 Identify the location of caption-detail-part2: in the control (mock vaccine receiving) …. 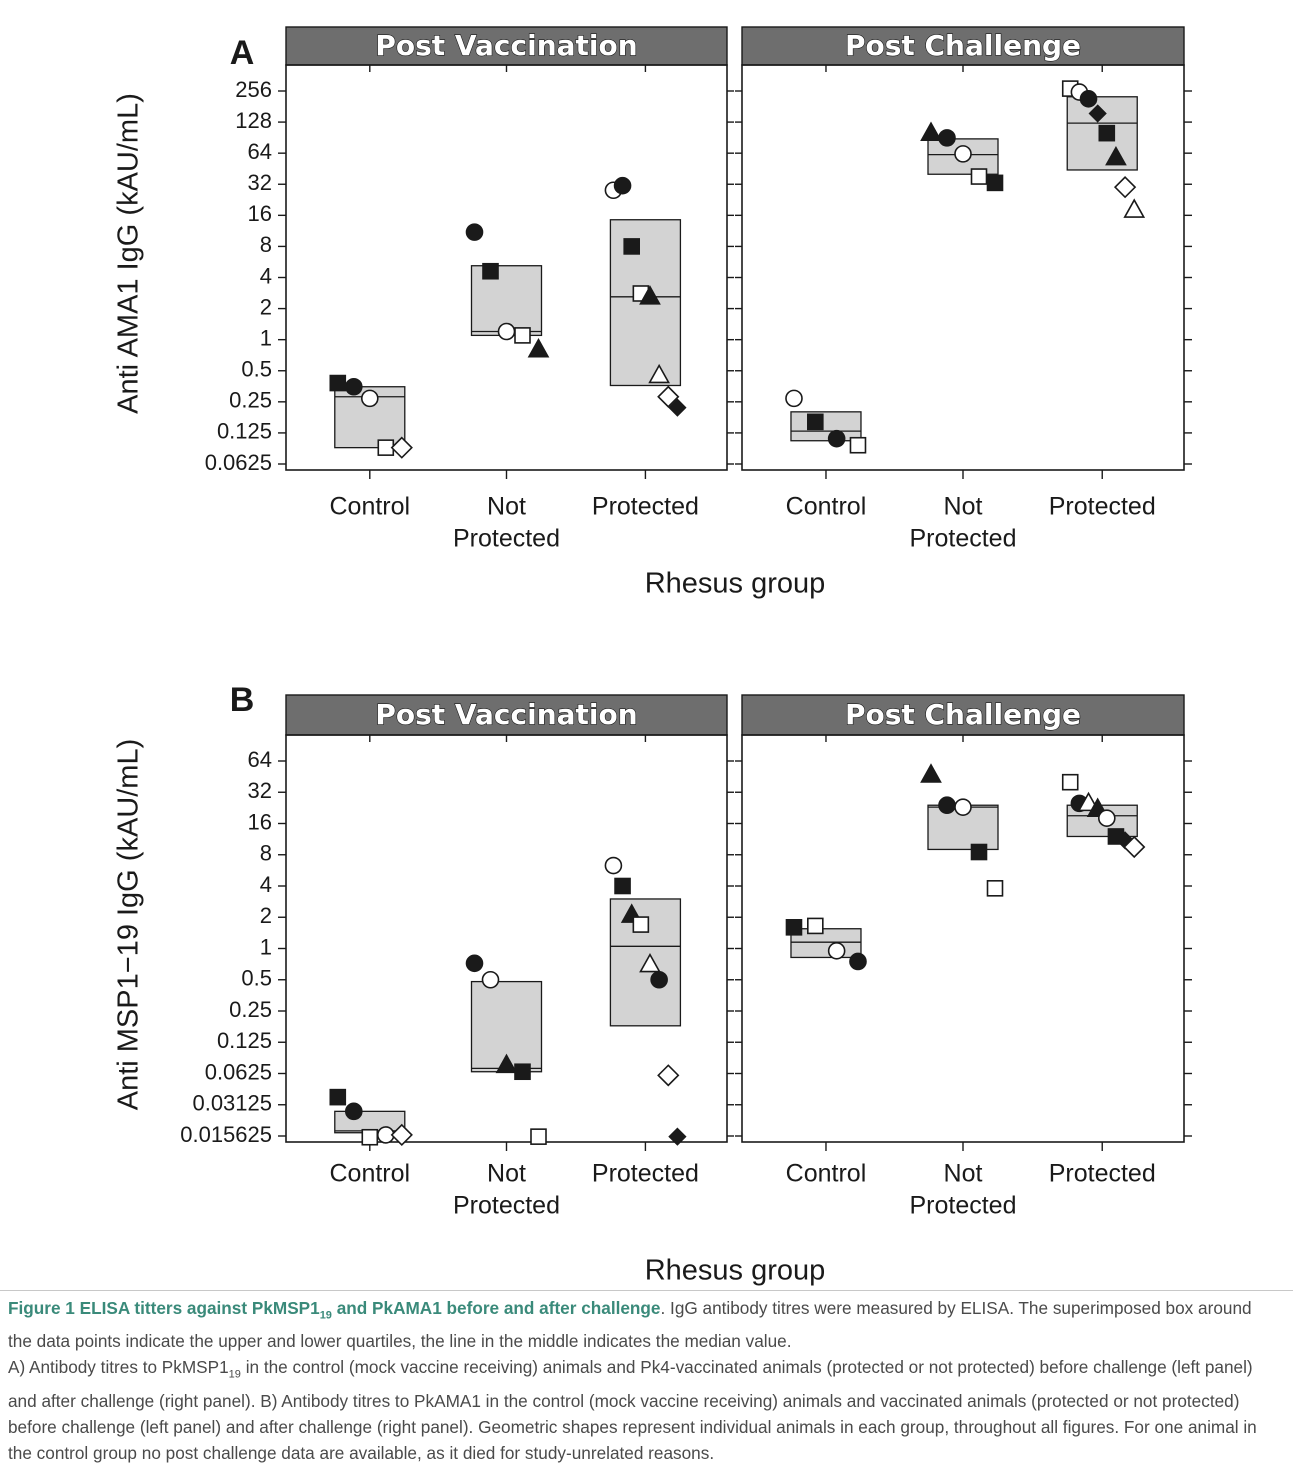
(632, 1410).